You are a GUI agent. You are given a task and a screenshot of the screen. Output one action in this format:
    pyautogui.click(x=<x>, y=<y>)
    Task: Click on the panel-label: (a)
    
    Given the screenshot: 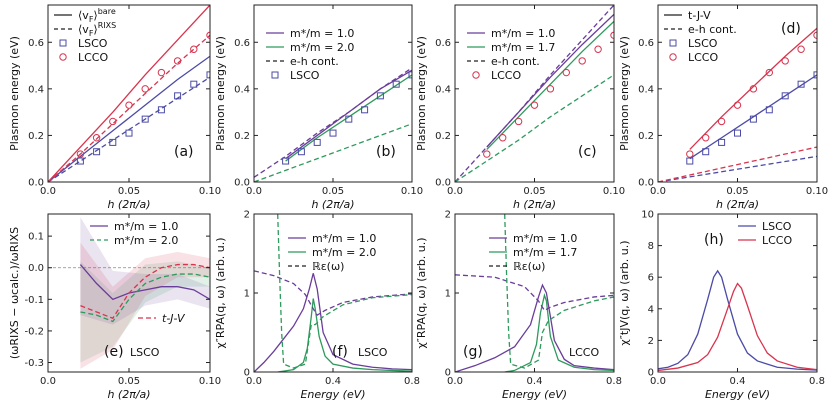 What is the action you would take?
    pyautogui.click(x=184, y=152)
    